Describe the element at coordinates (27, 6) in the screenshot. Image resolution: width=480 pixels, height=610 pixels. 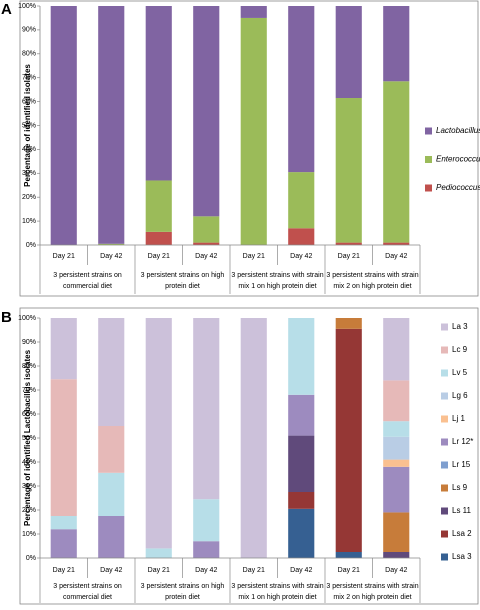
I see `y-tick-label: 100%` at that location.